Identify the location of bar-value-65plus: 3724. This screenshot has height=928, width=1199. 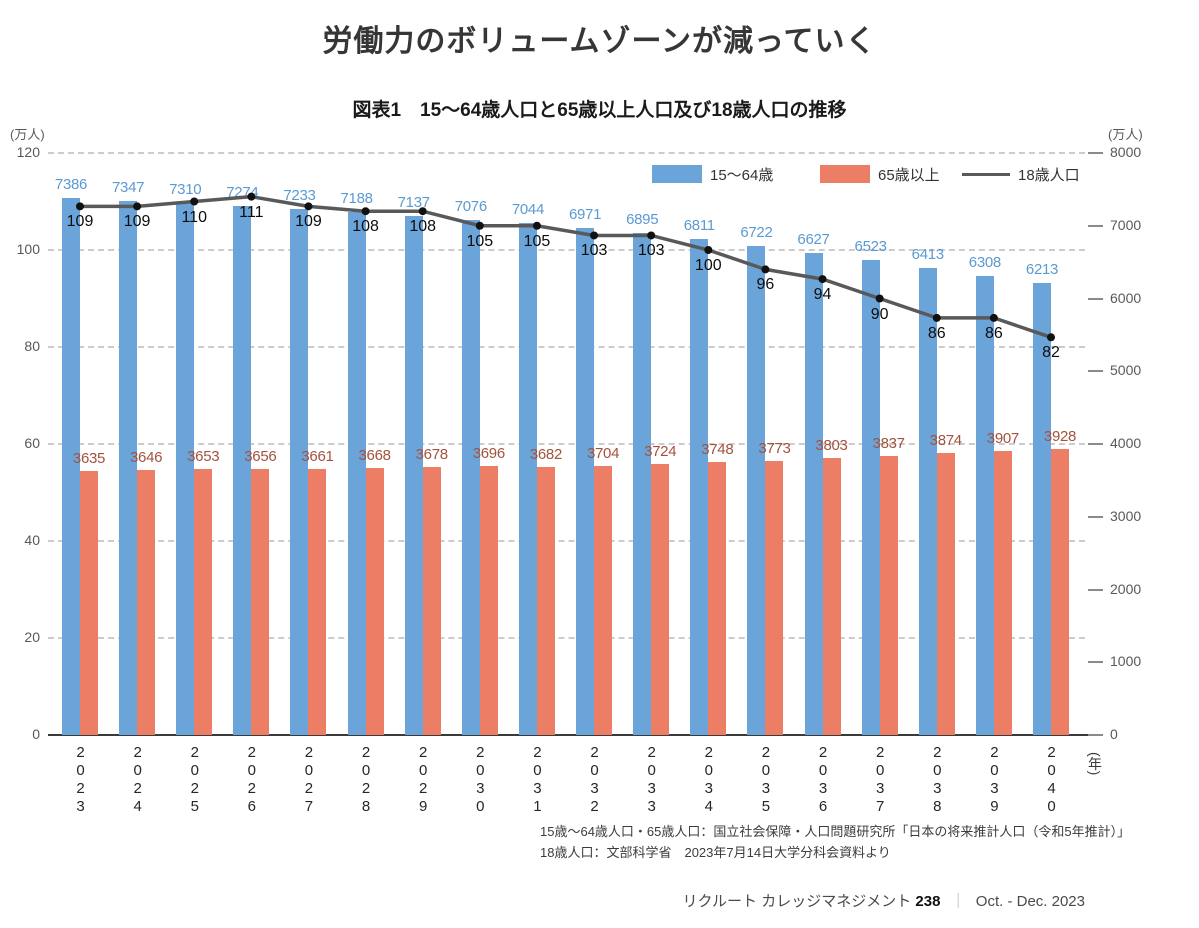
(660, 452).